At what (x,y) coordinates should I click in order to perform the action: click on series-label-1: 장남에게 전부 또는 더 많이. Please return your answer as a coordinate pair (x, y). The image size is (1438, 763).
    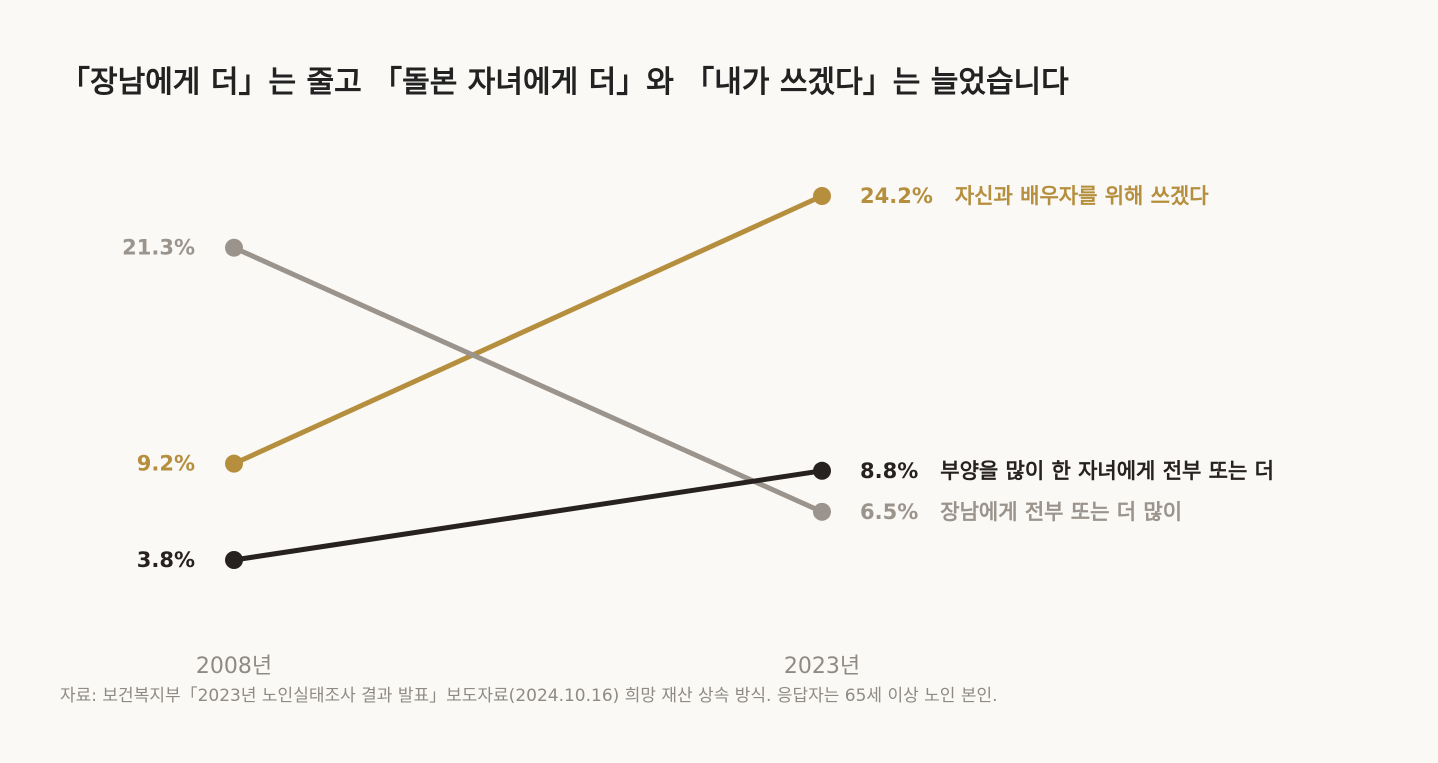
    Looking at the image, I should click on (1061, 512).